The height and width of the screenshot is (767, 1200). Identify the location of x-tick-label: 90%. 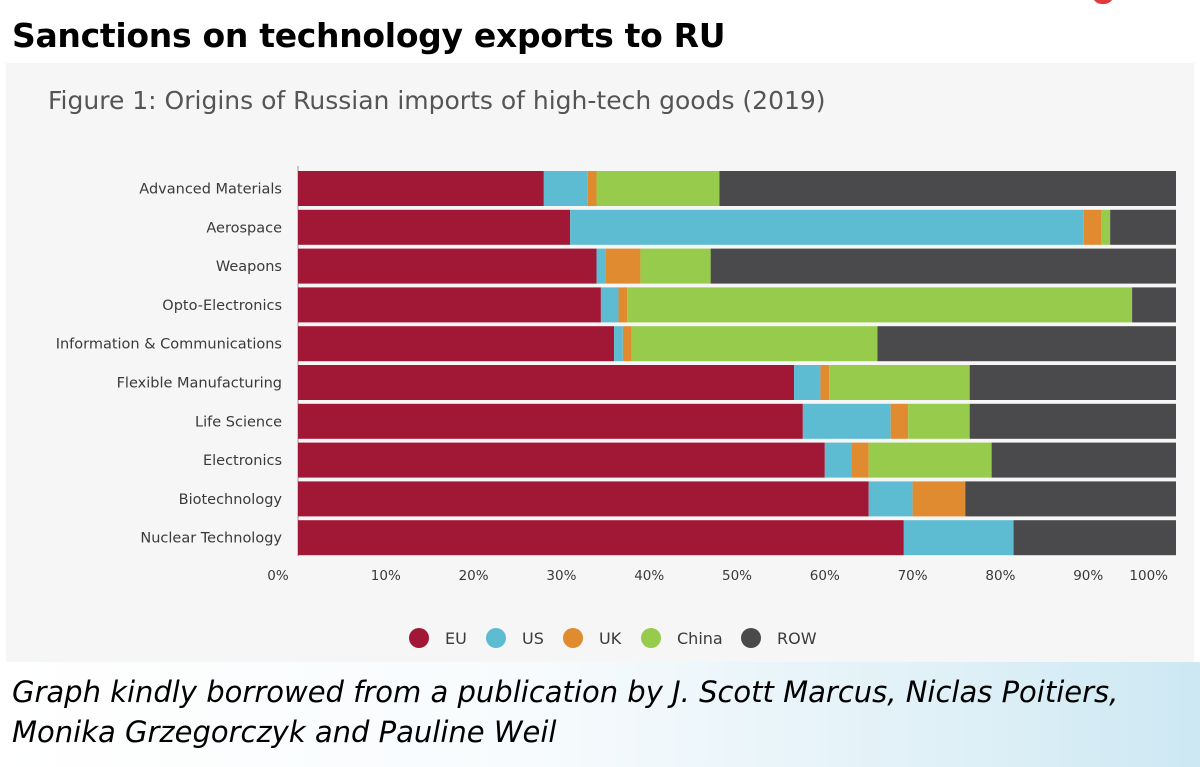
(1088, 576).